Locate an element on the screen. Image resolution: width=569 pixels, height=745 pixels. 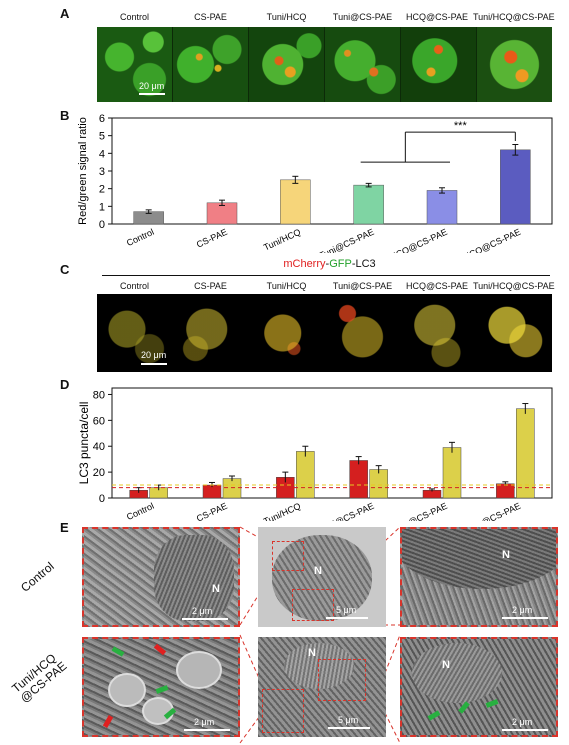
y-tick-label: 60 is located at coordinates (99, 421).